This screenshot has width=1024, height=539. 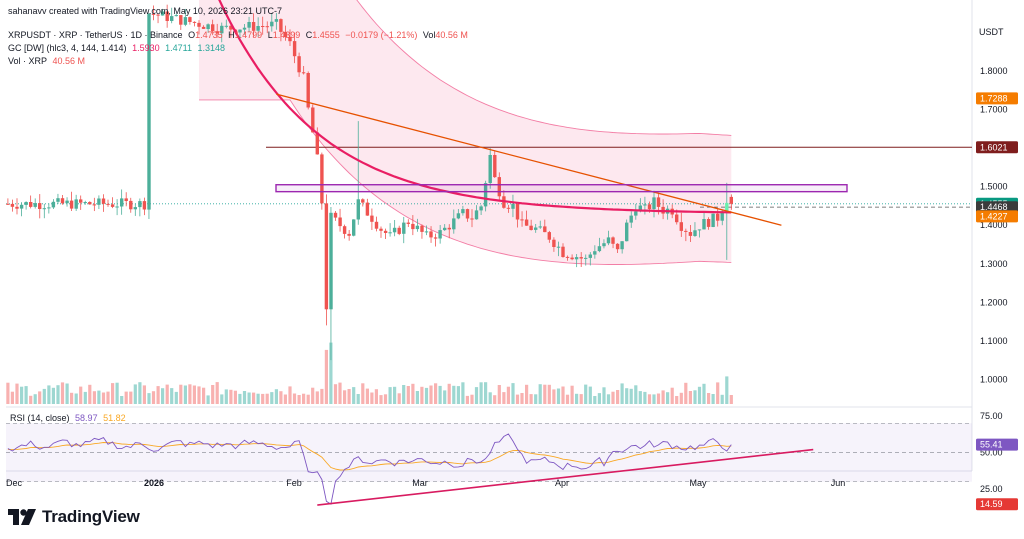 What do you see at coordinates (698, 483) in the screenshot?
I see `time-tick-label: May` at bounding box center [698, 483].